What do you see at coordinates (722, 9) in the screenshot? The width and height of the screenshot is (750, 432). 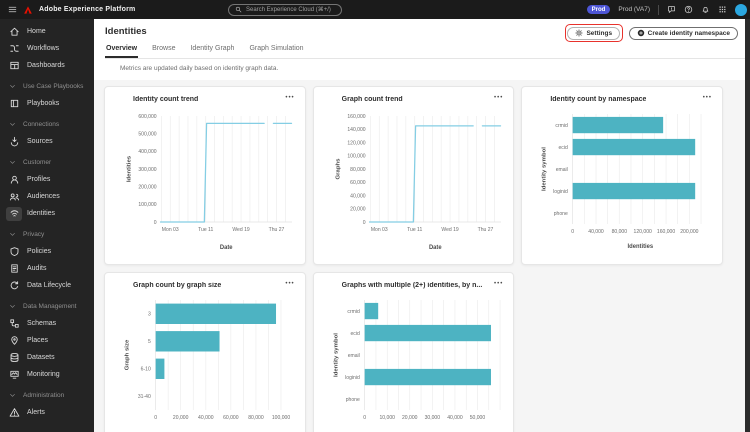 I see `app-switcher-icon` at bounding box center [722, 9].